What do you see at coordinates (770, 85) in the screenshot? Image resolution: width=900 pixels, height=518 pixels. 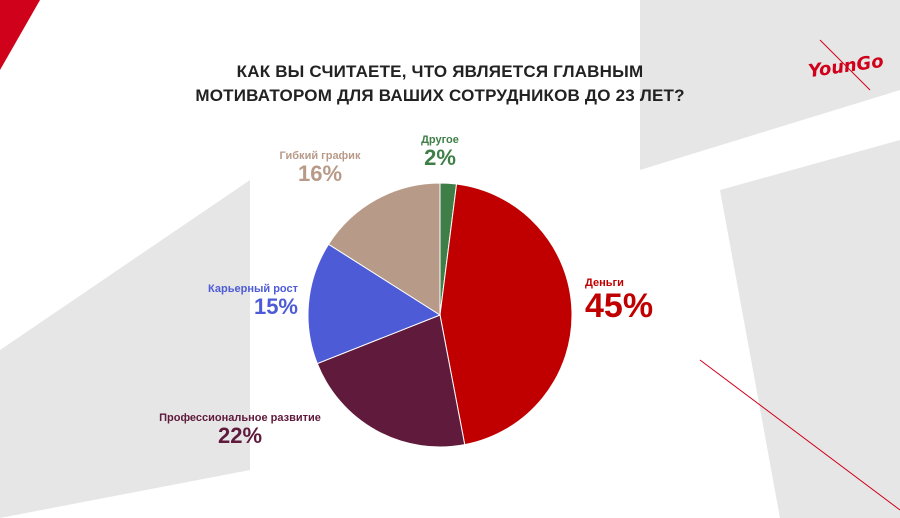 I see `bg-grey-stripe-top-right` at bounding box center [770, 85].